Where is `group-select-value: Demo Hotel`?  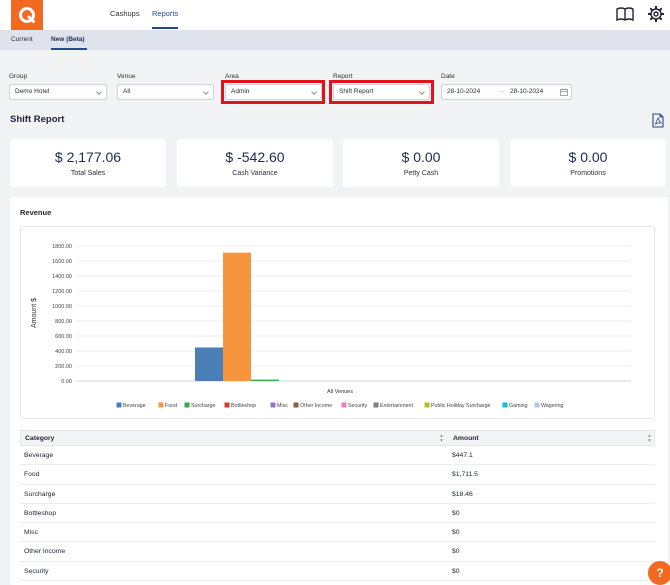
group-select-value: Demo Hotel is located at coordinates (32, 91).